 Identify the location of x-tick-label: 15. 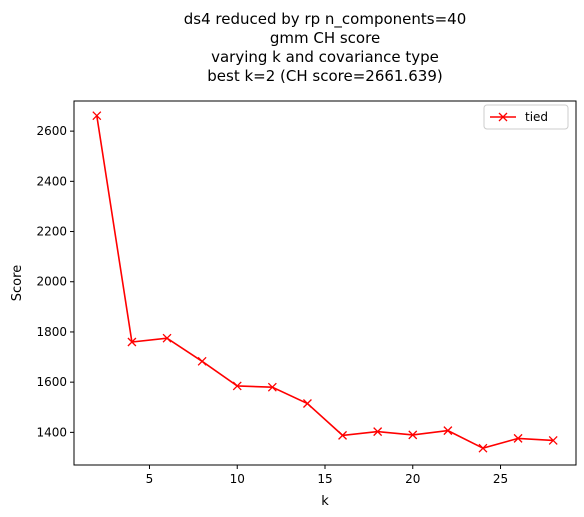
(324, 479).